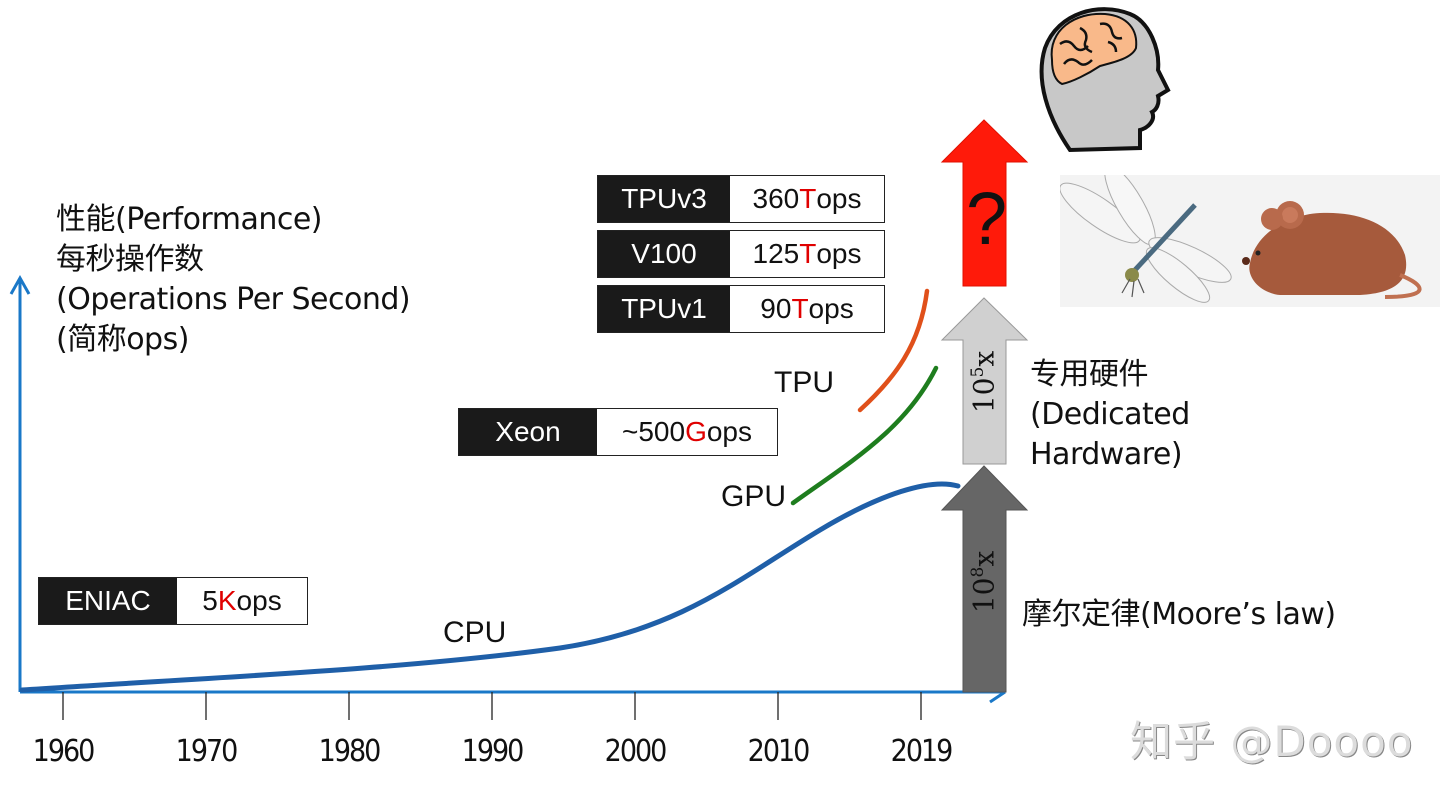  What do you see at coordinates (664, 254) in the screenshot?
I see `chip-name: V100` at bounding box center [664, 254].